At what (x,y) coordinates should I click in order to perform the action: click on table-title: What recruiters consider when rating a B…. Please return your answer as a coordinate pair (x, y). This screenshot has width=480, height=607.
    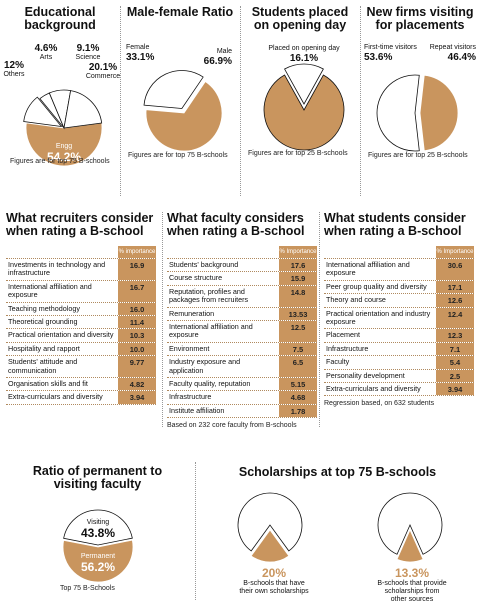
    Looking at the image, I should click on (80, 224).